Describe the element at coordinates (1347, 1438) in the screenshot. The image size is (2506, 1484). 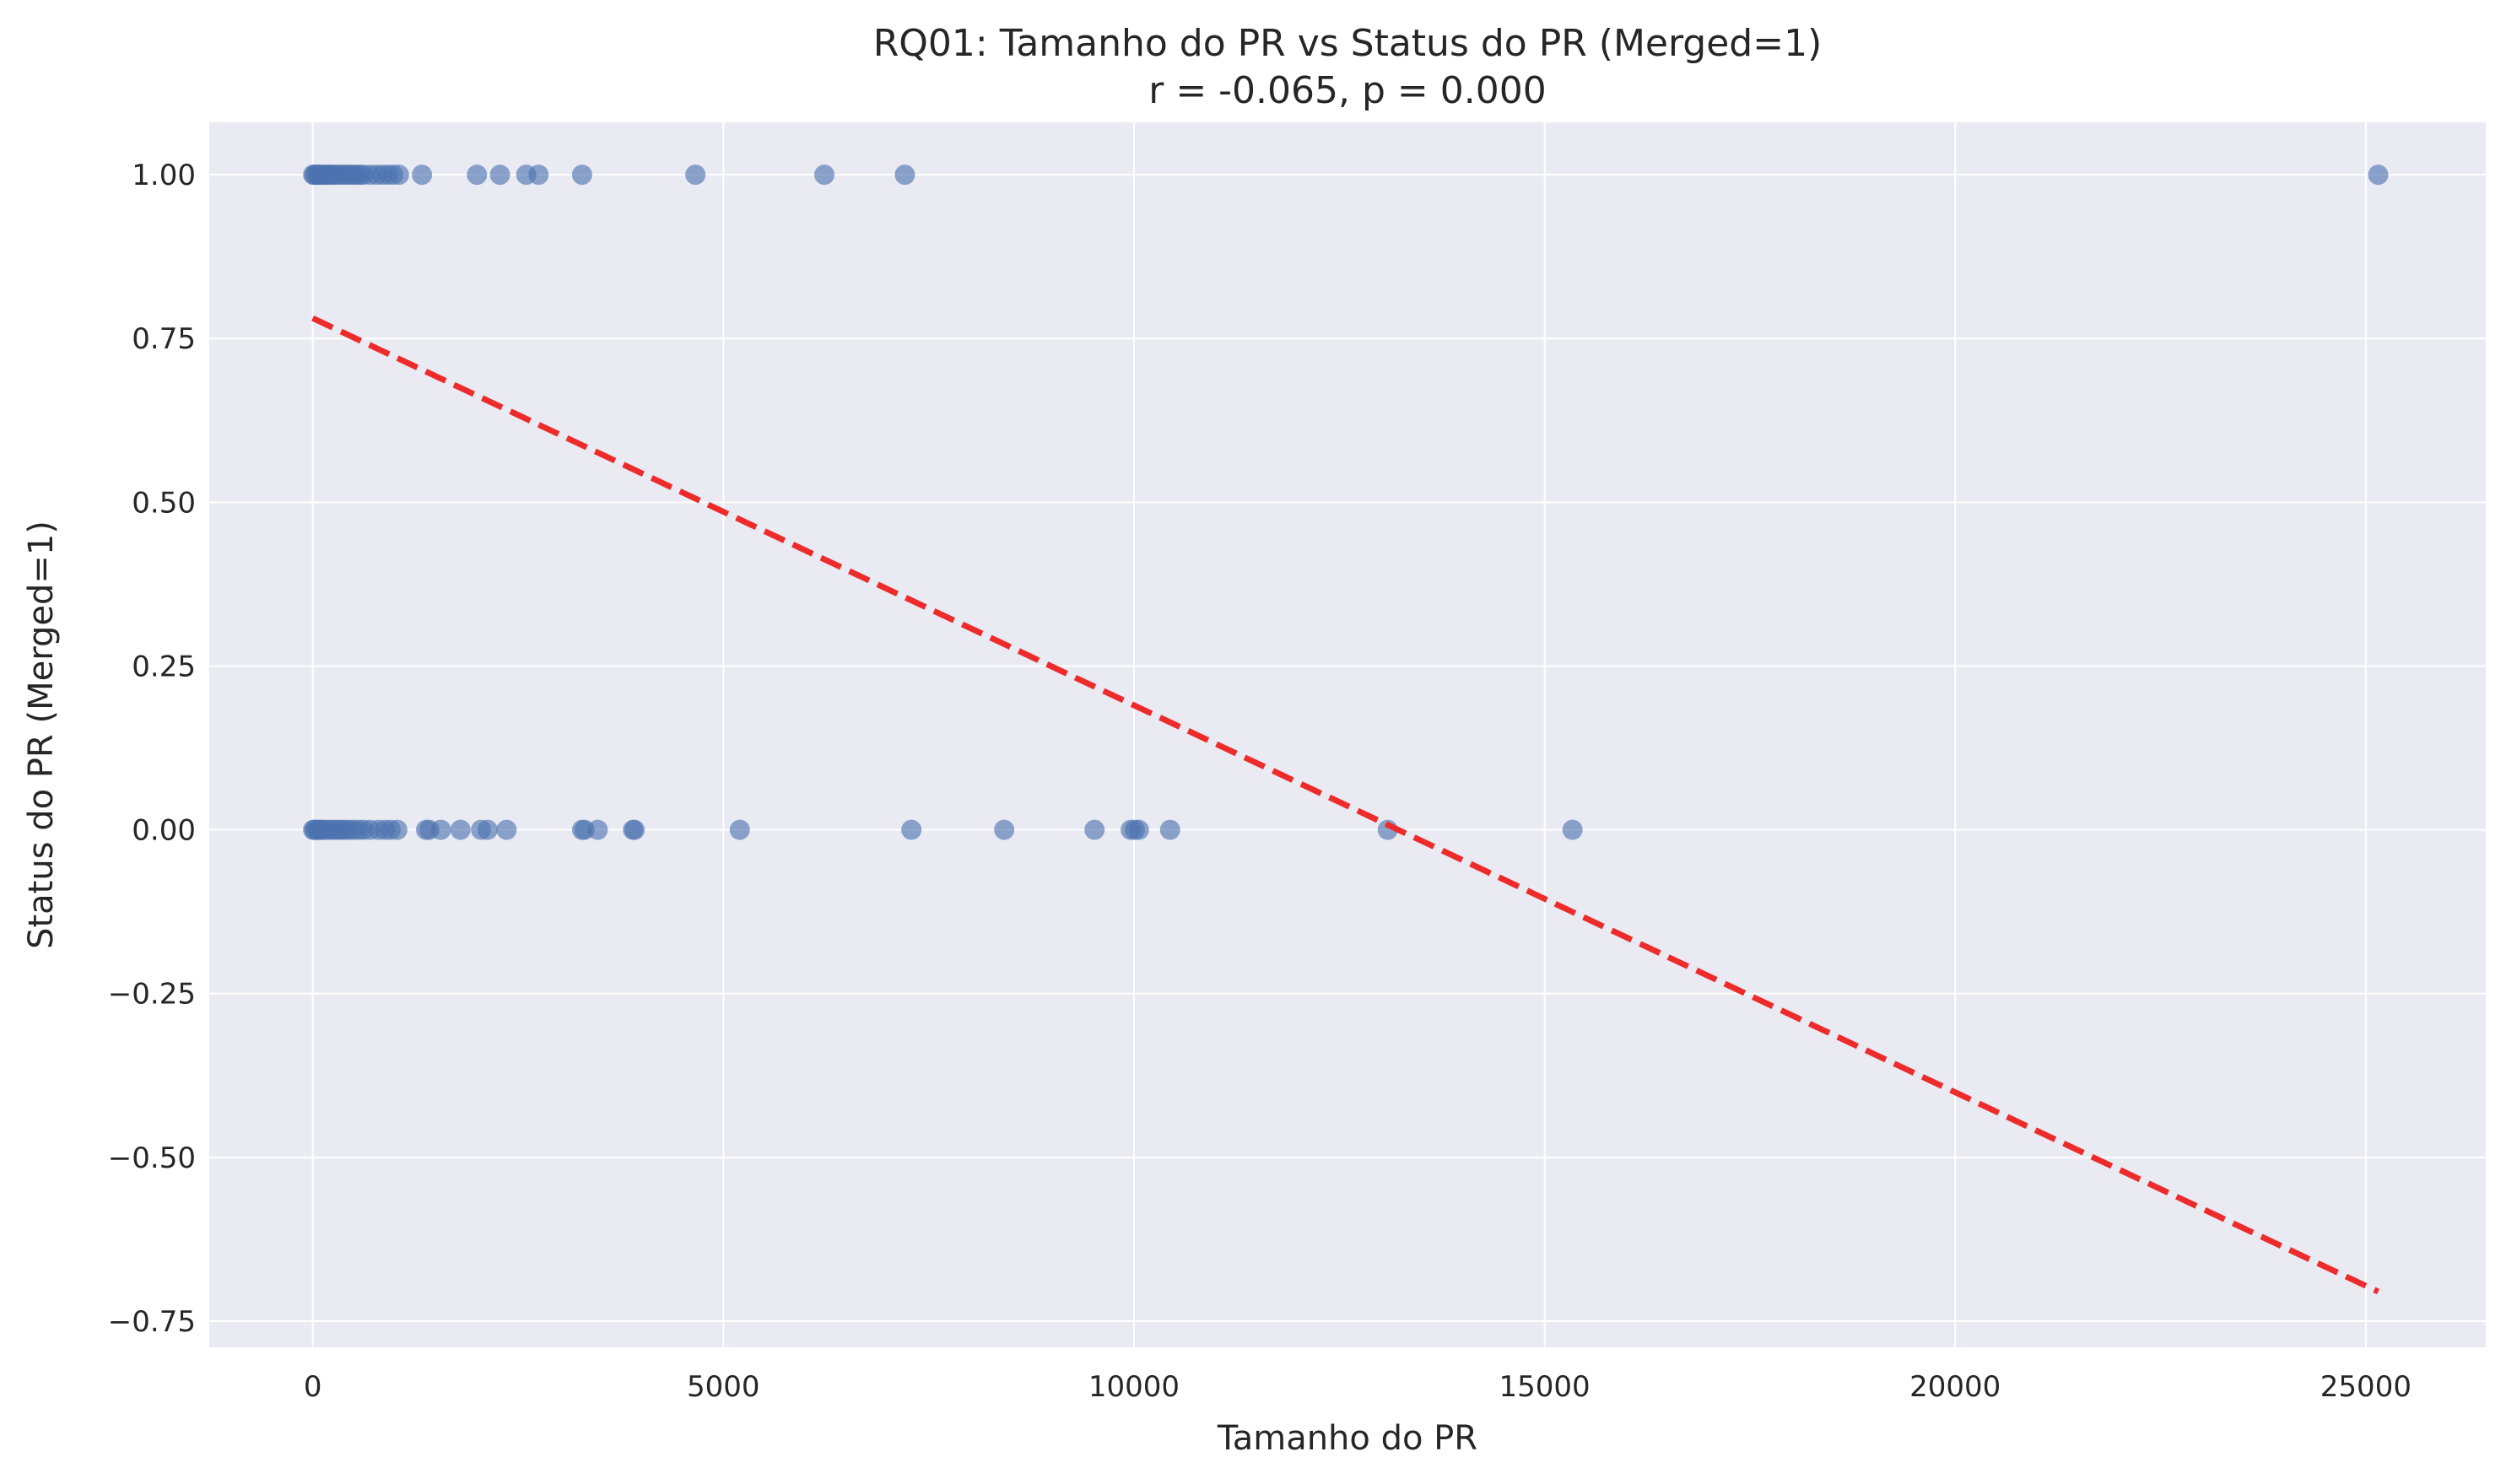
I see `x-axis-label: Tamanho do PR` at that location.